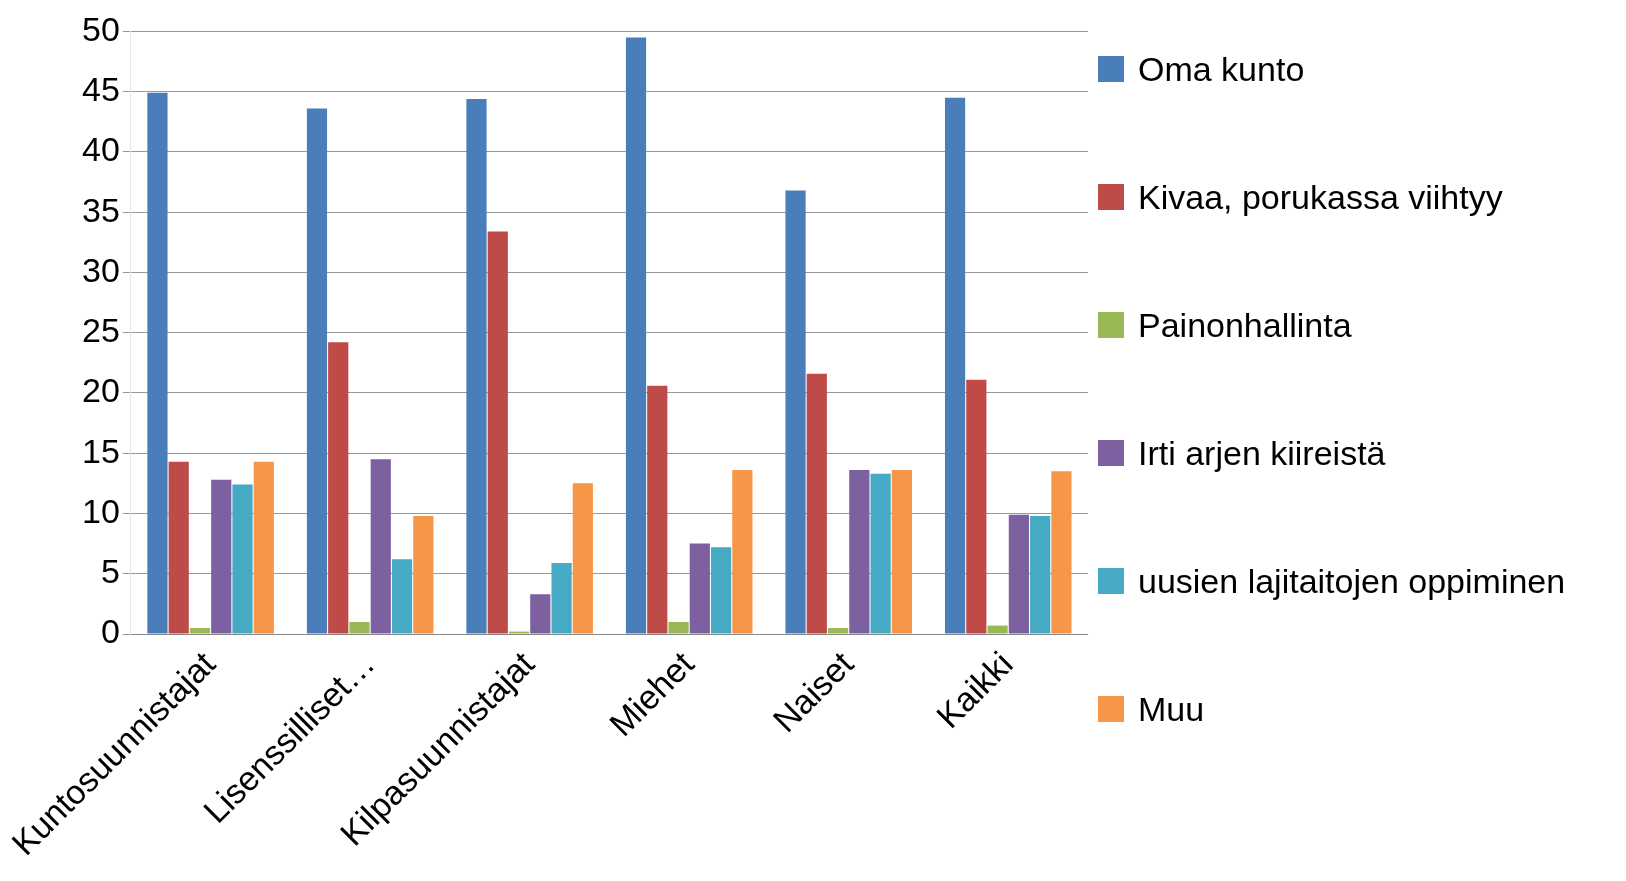 This screenshot has height=881, width=1626. I want to click on y-tick-label: 45, so click(101, 89).